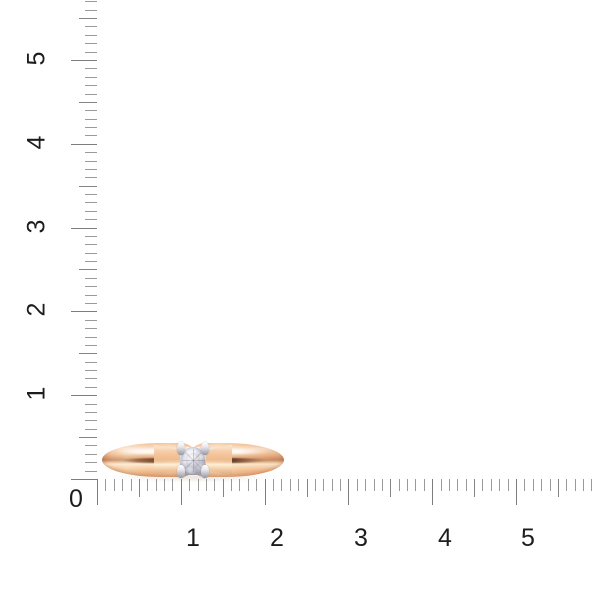 This screenshot has width=600, height=600. Describe the element at coordinates (193, 538) in the screenshot. I see `horizontal-axis-label-1: 1` at that location.